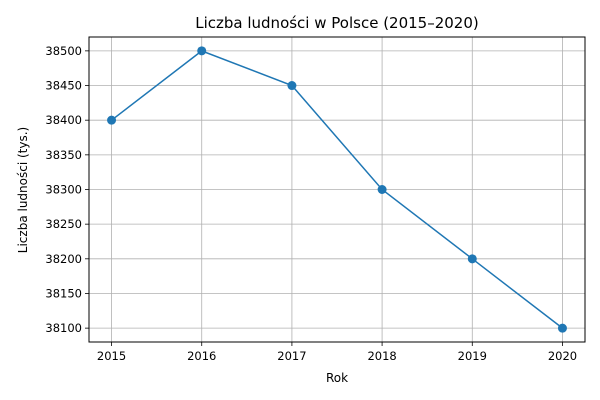 This screenshot has width=600, height=400. I want to click on x-tick-label: 2017, so click(291, 356).